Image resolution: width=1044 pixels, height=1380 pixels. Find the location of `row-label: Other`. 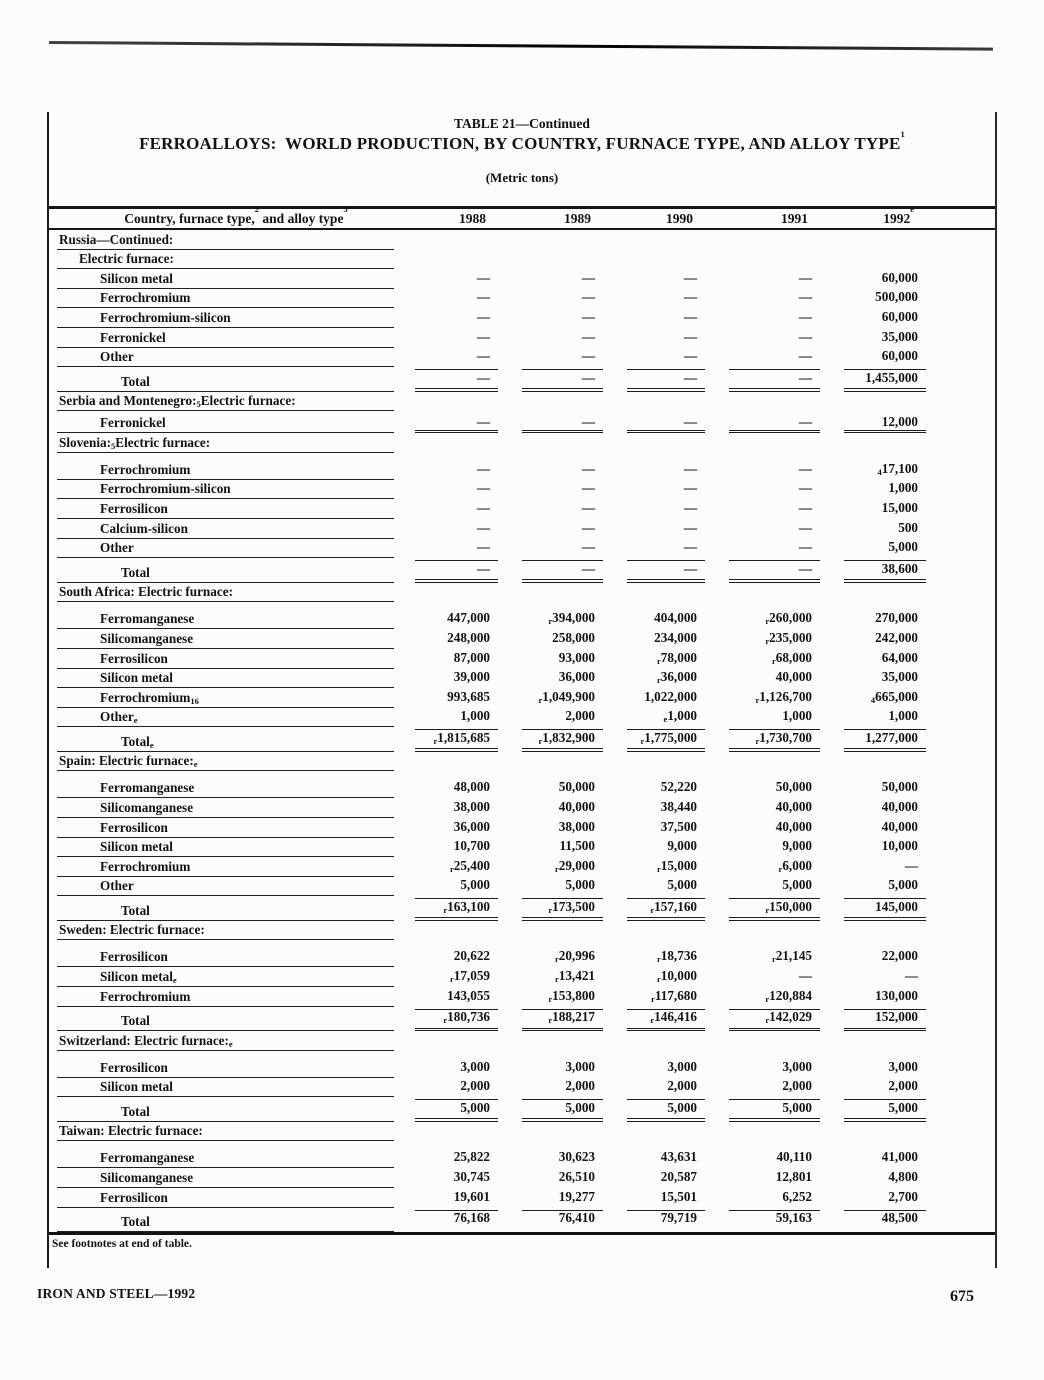

row-label: Other is located at coordinates (223, 358).